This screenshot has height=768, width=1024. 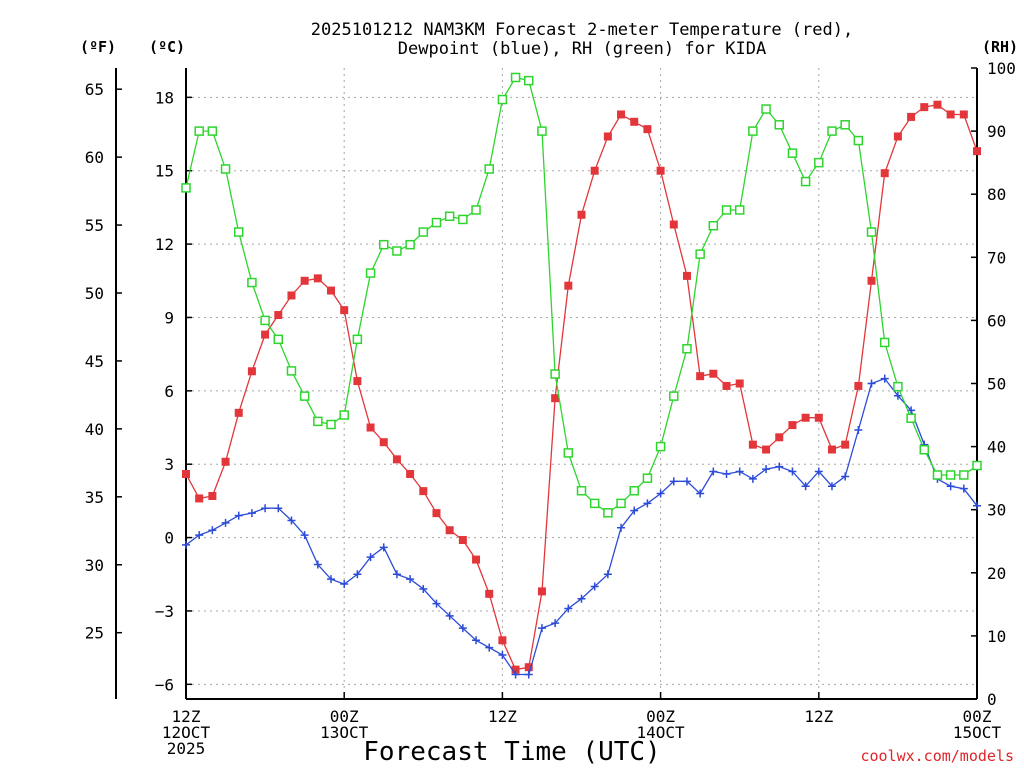 I want to click on time-tick-label: 14OCT, so click(x=661, y=732).